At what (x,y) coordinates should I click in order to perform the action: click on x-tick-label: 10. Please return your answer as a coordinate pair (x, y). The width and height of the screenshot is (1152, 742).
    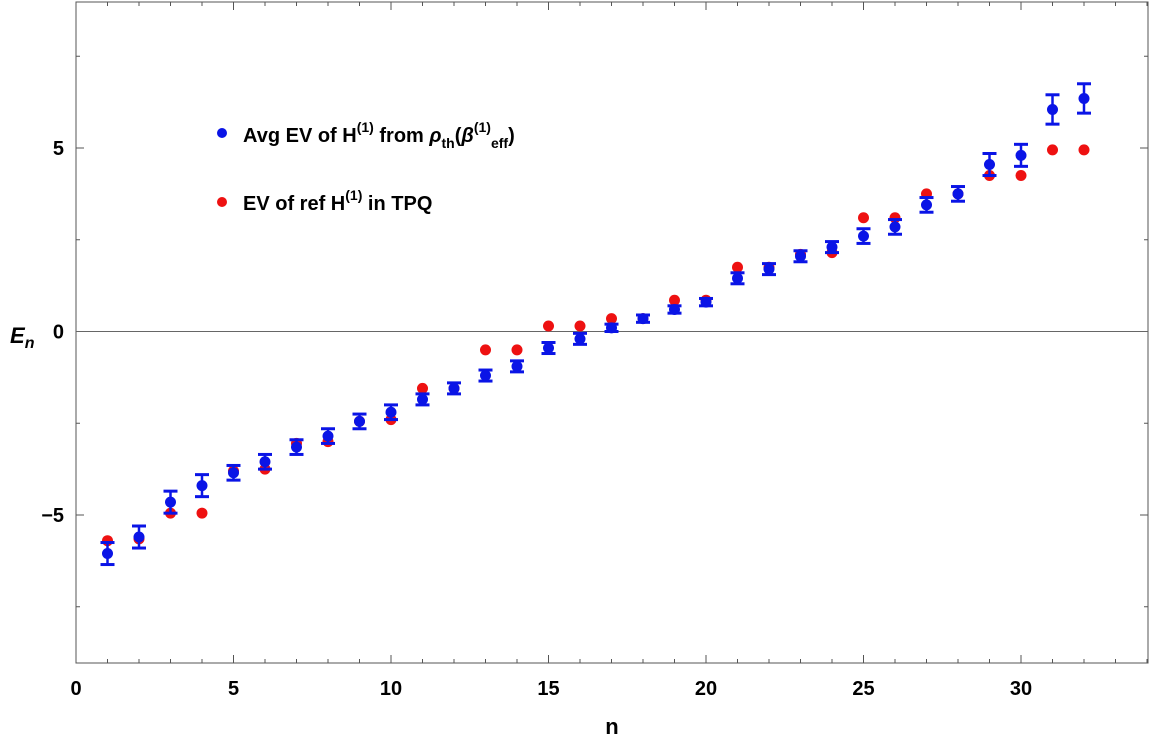
    Looking at the image, I should click on (391, 689).